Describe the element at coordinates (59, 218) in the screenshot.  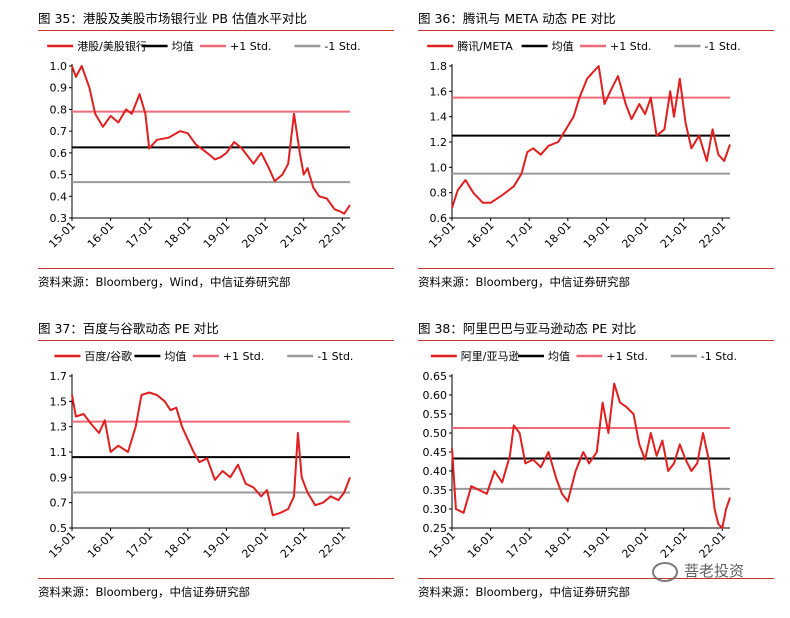
I see `y-tick-label: 0.3` at that location.